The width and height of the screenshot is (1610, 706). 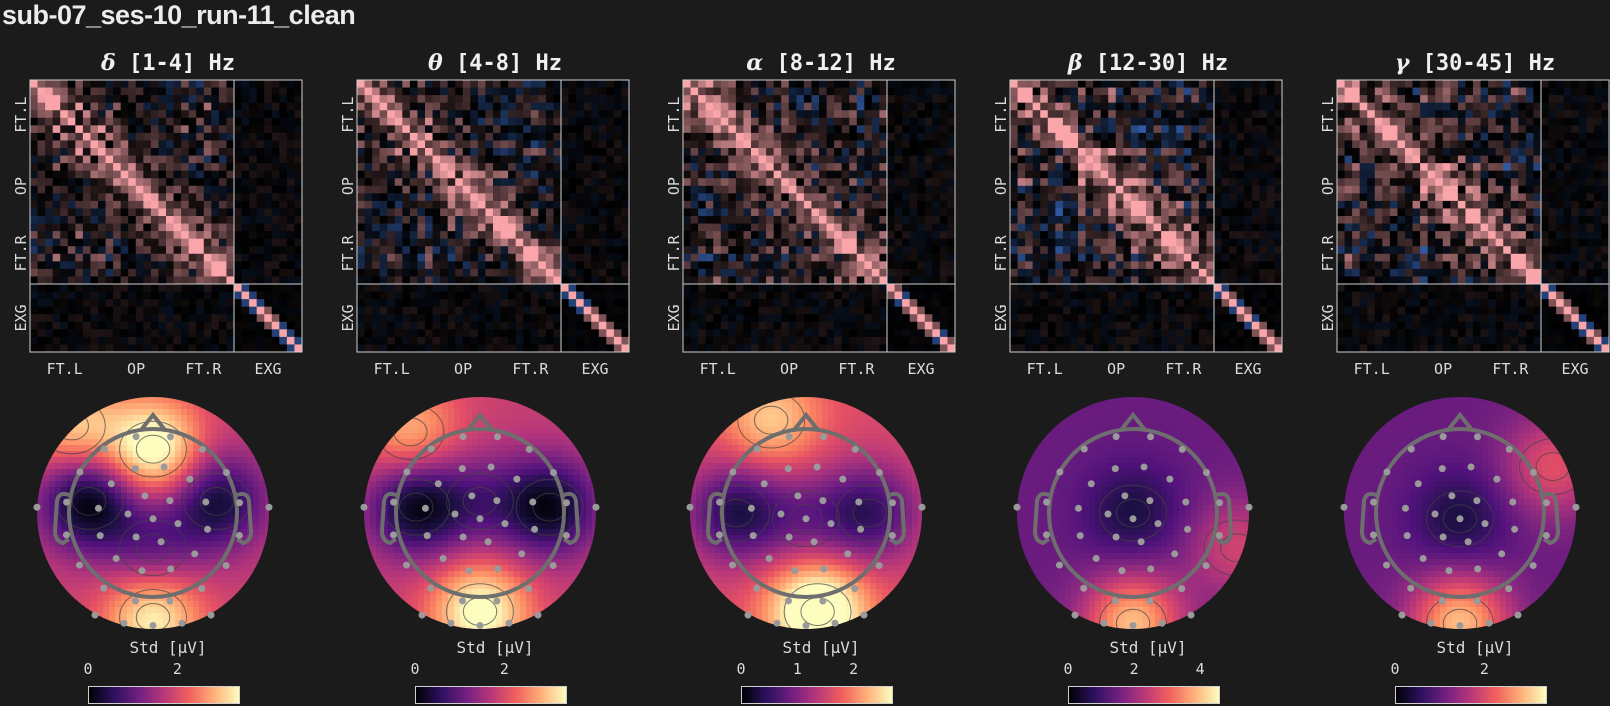 What do you see at coordinates (21, 252) in the screenshot?
I see `matrix-y-tick-label: FT.R` at bounding box center [21, 252].